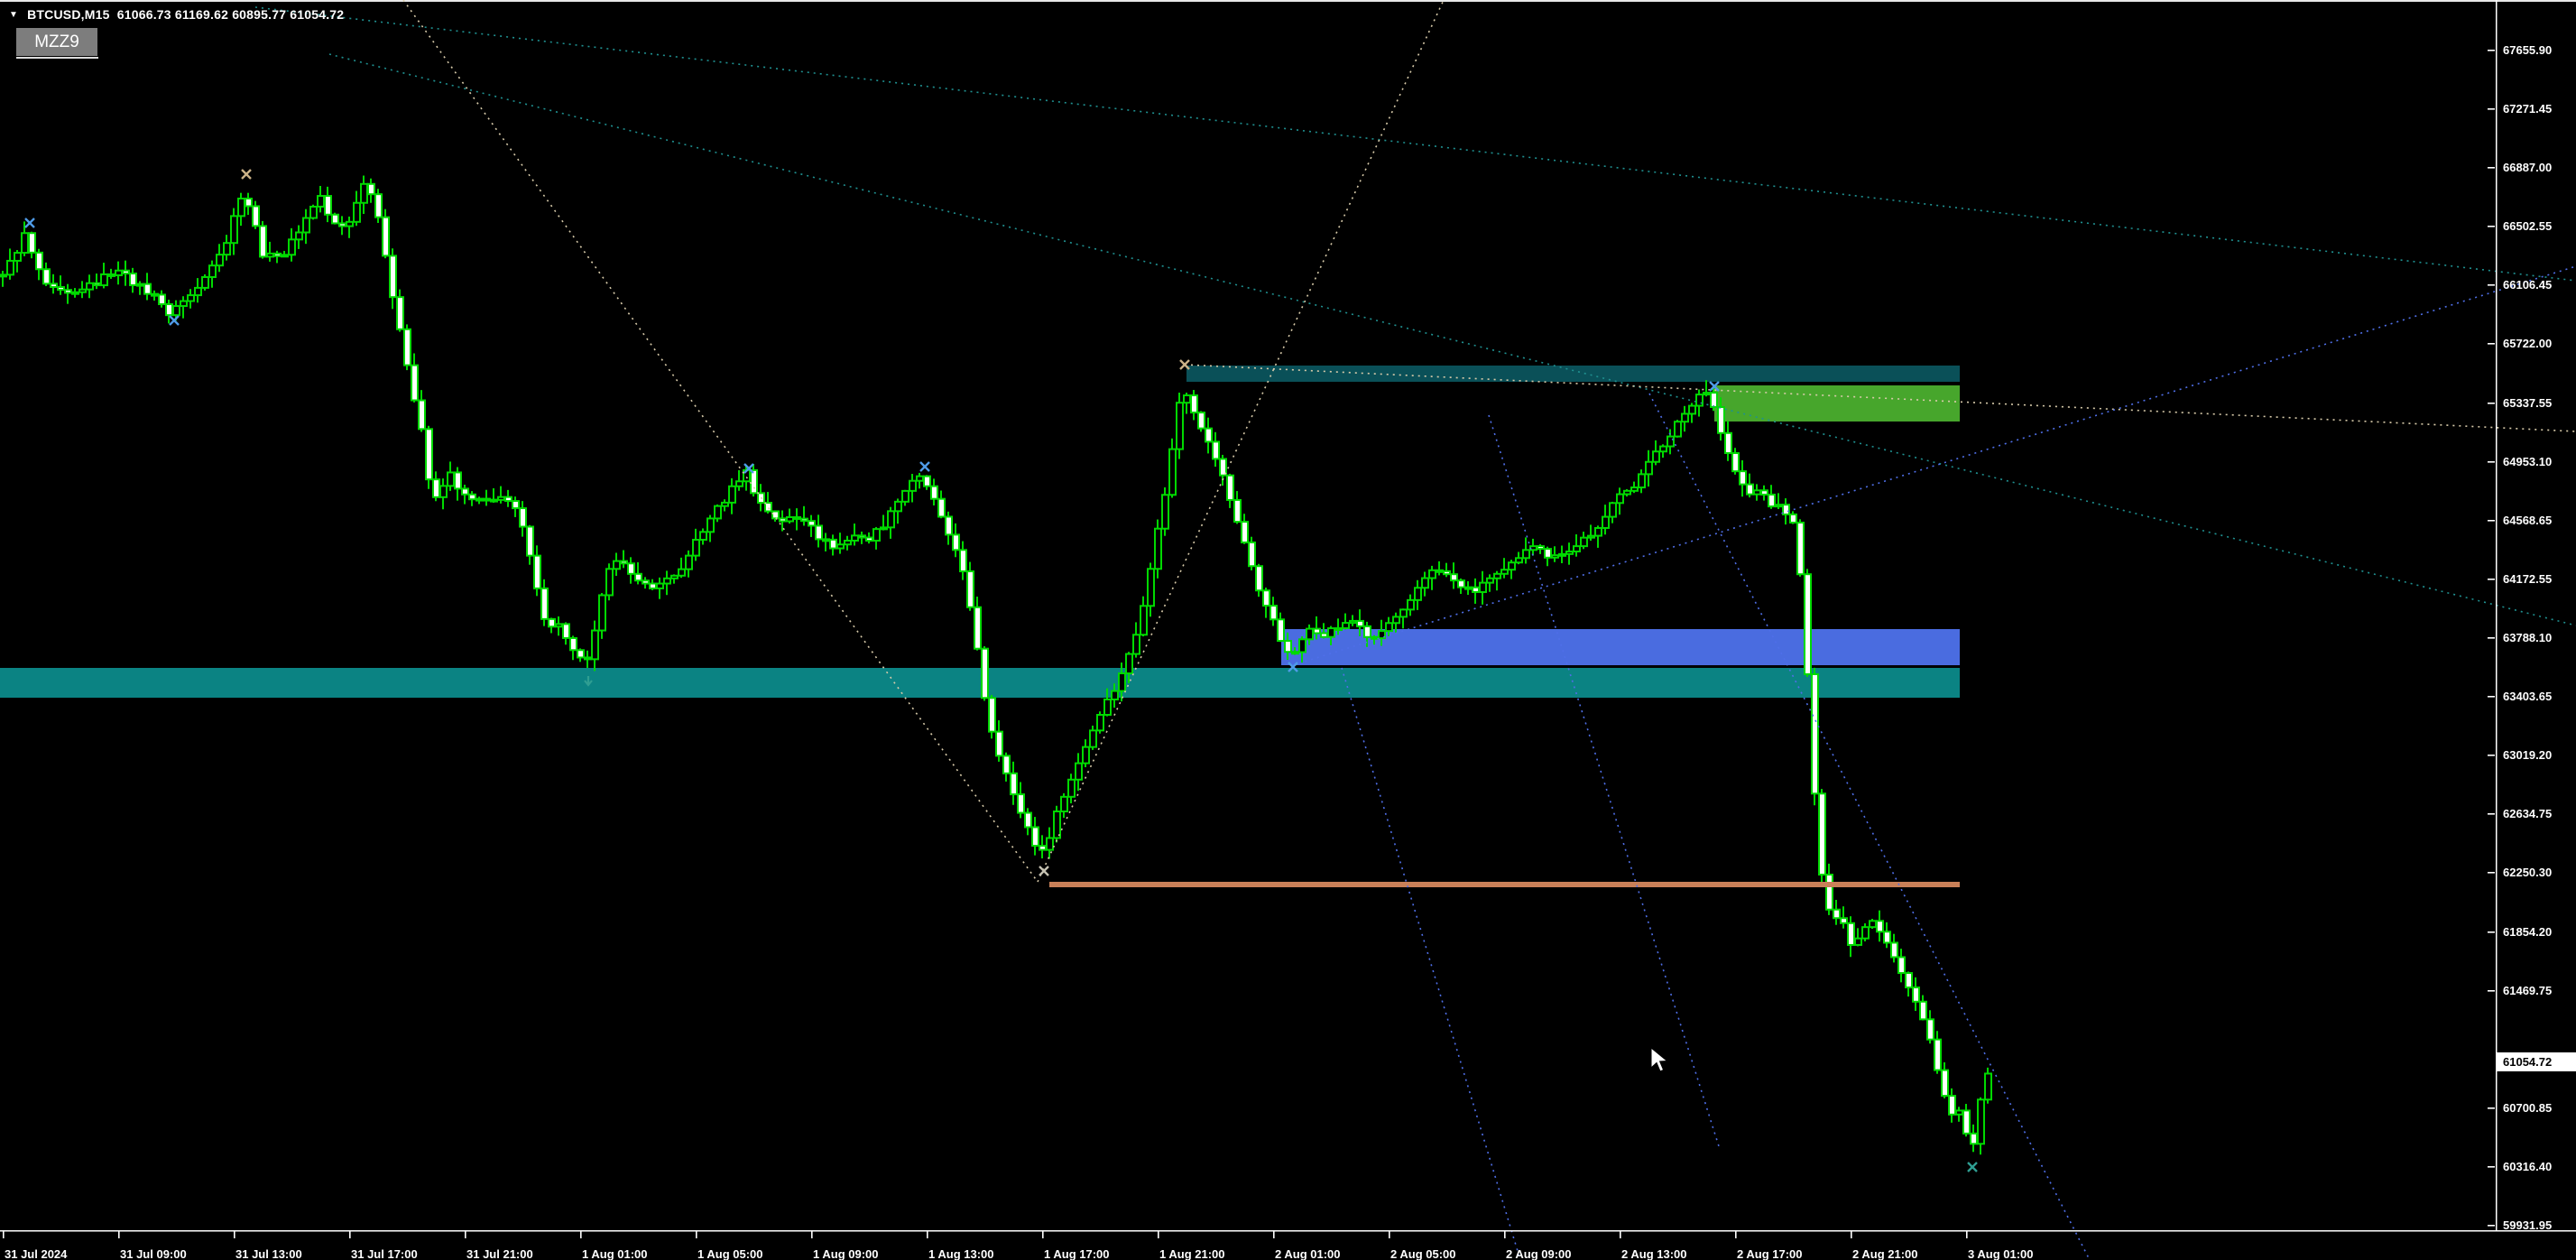  What do you see at coordinates (56, 42) in the screenshot?
I see `indicator-button-mzz9: MZZ9` at bounding box center [56, 42].